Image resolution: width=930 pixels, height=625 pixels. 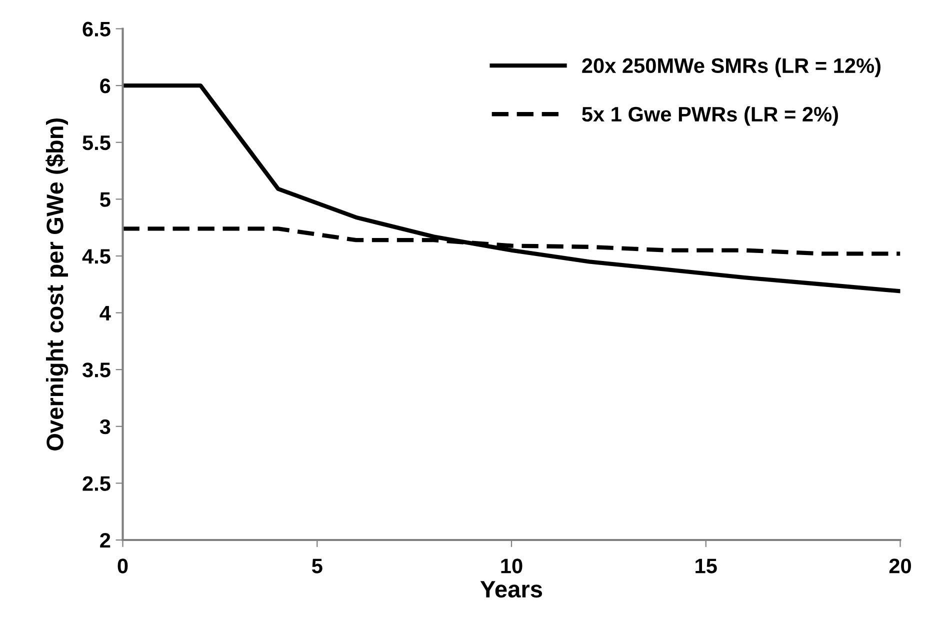 What do you see at coordinates (105, 426) in the screenshot?
I see `y-tick-label: 3` at bounding box center [105, 426].